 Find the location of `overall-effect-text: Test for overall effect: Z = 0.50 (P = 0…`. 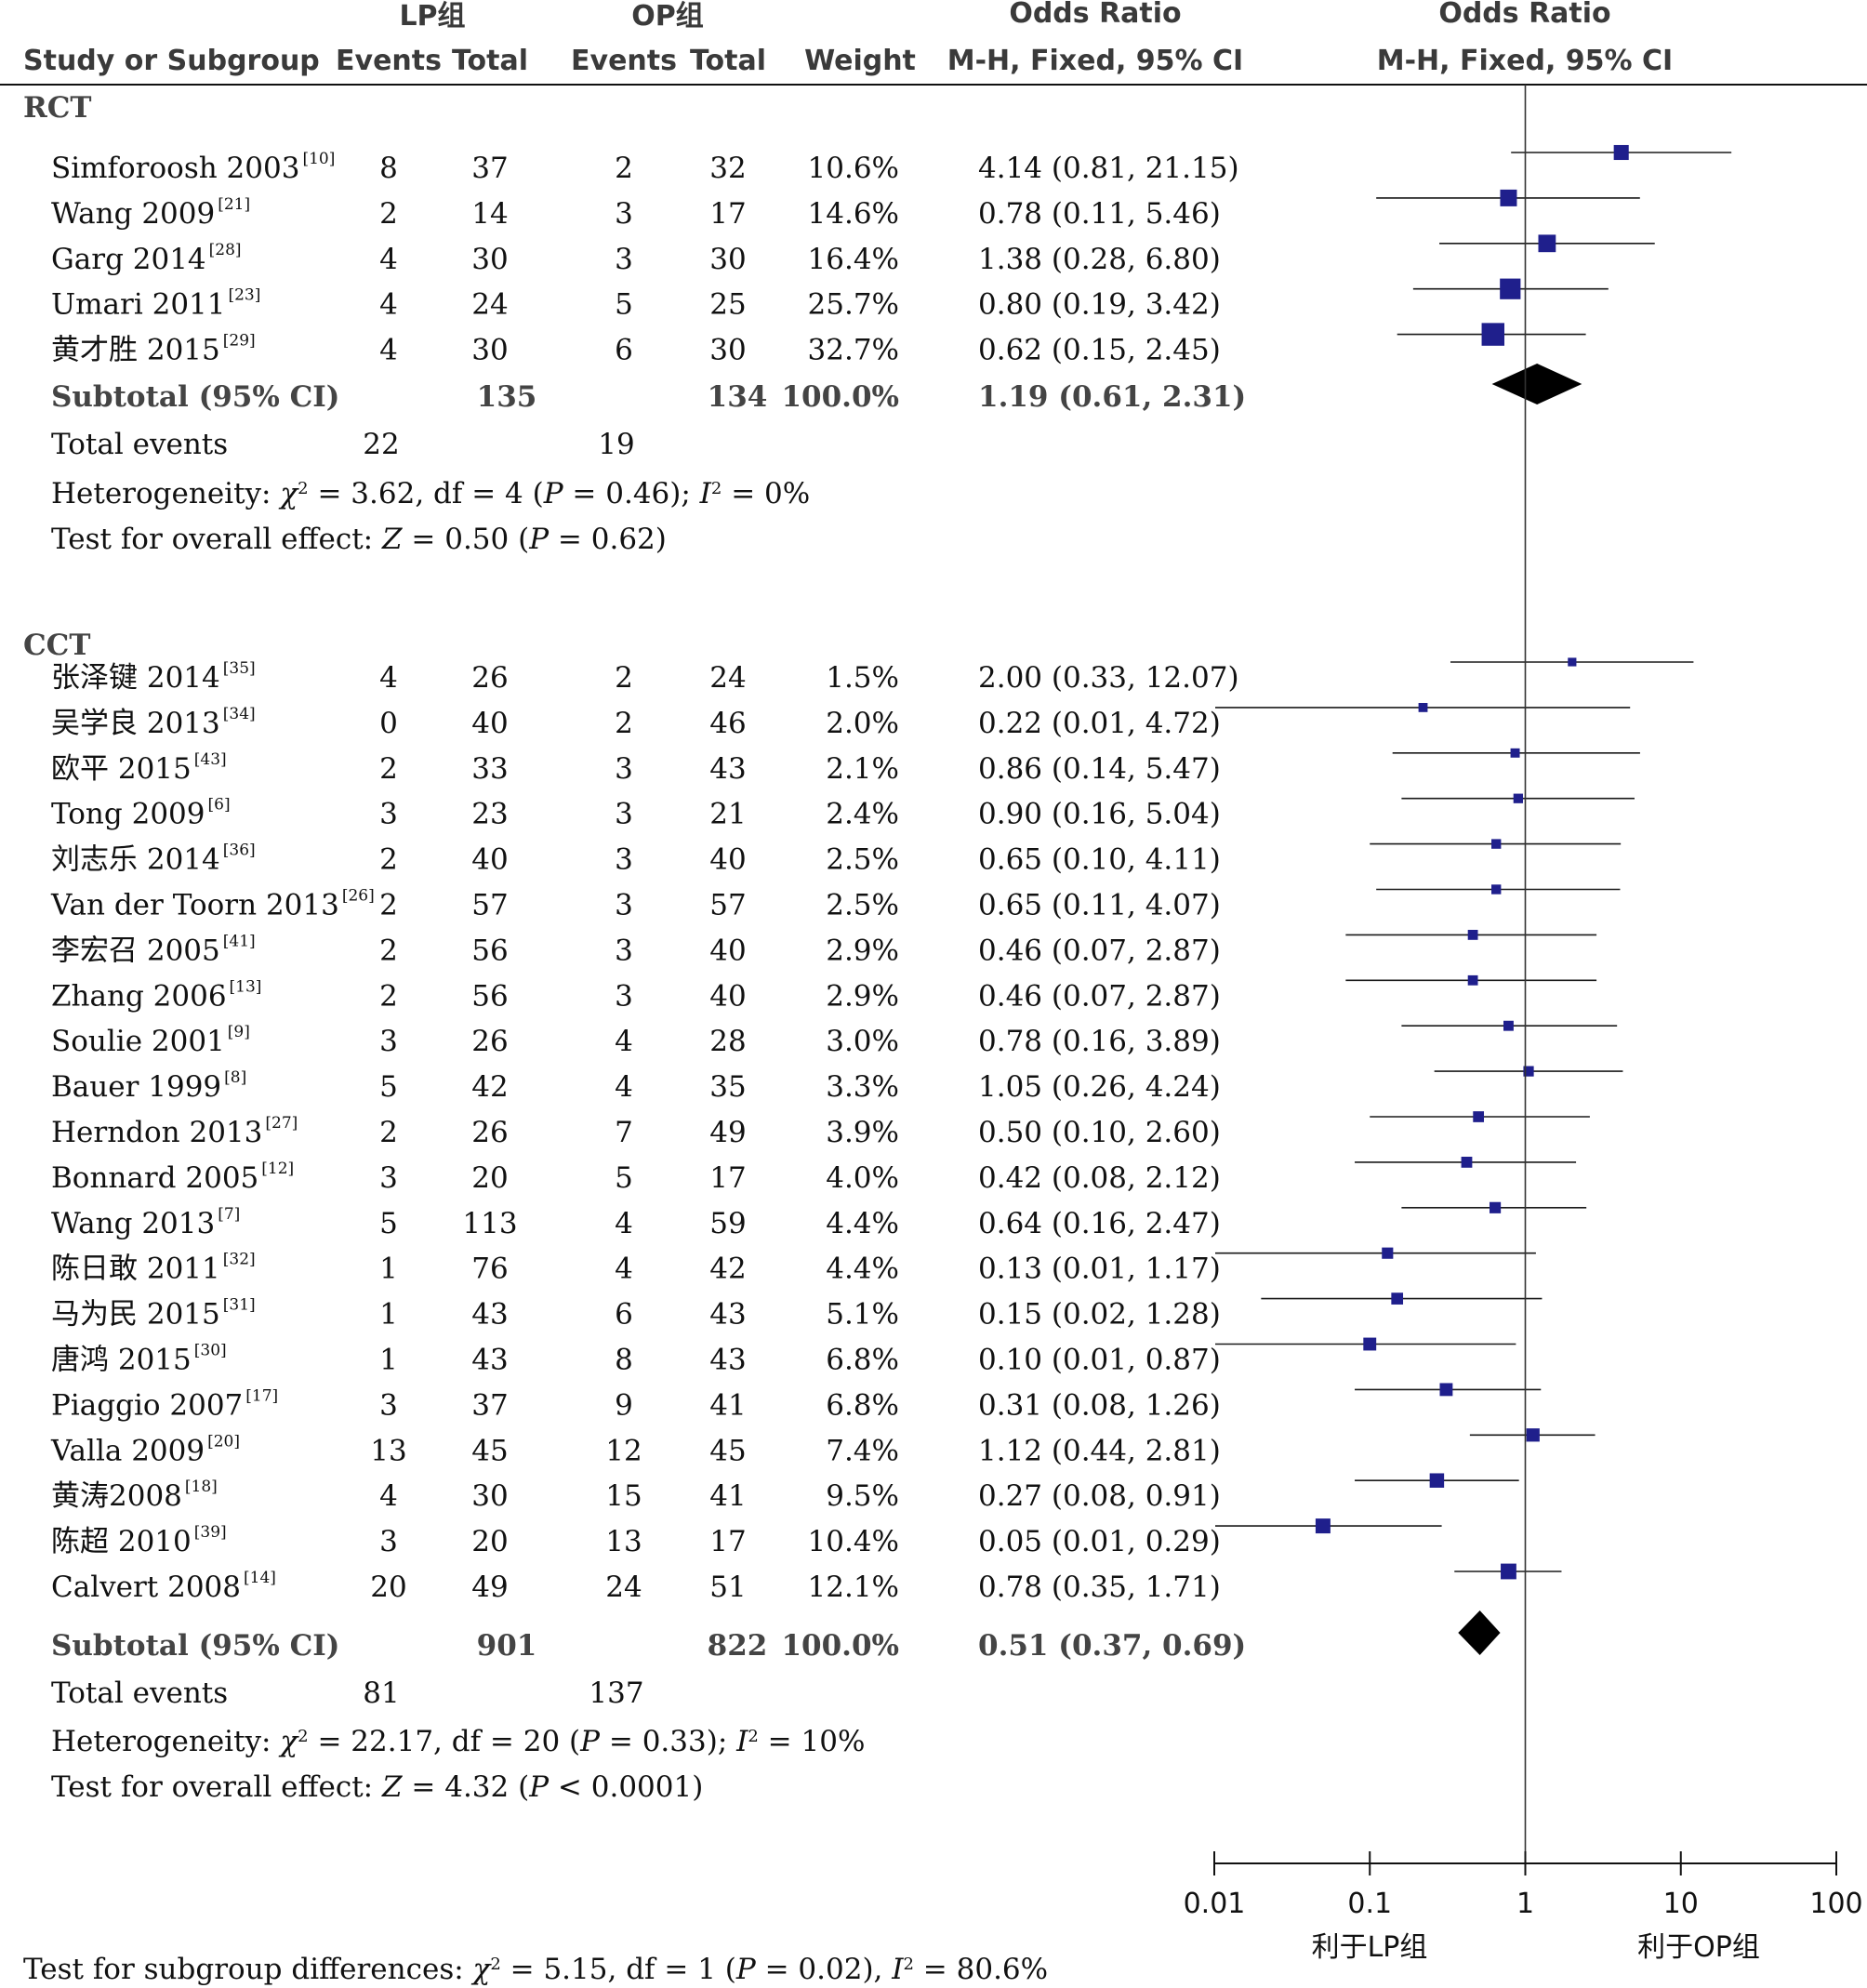

overall-effect-text: Test for overall effect: Z = 0.50 (P = 0… is located at coordinates (359, 539).